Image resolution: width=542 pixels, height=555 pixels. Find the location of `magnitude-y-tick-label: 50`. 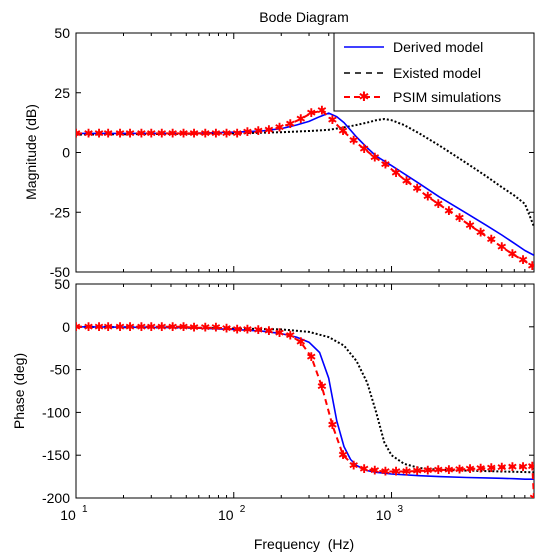

magnitude-y-tick-label: 50 is located at coordinates (62, 33).